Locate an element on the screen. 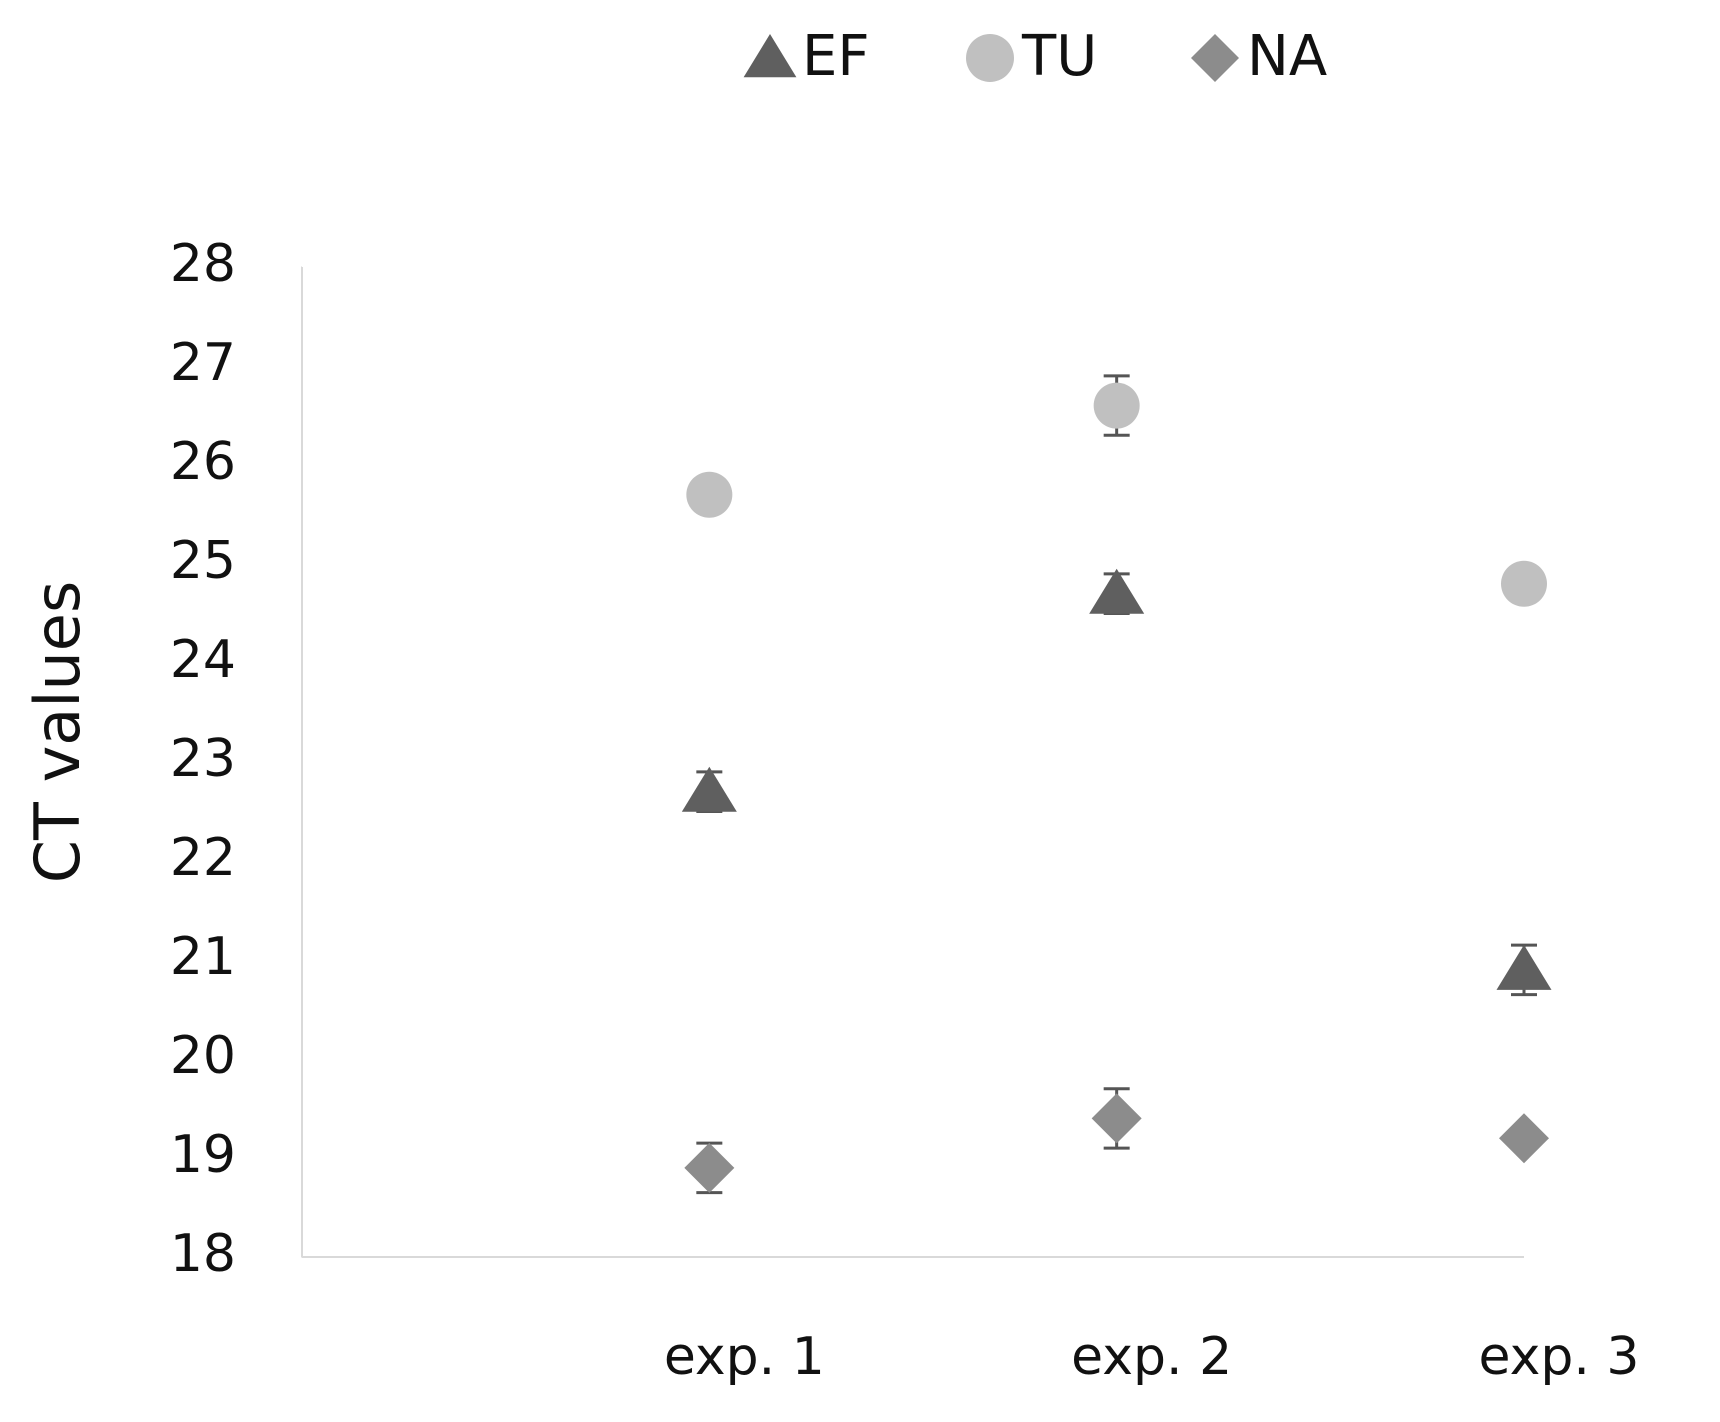 The width and height of the screenshot is (1720, 1422). y-tick-label: 27 is located at coordinates (203, 363).